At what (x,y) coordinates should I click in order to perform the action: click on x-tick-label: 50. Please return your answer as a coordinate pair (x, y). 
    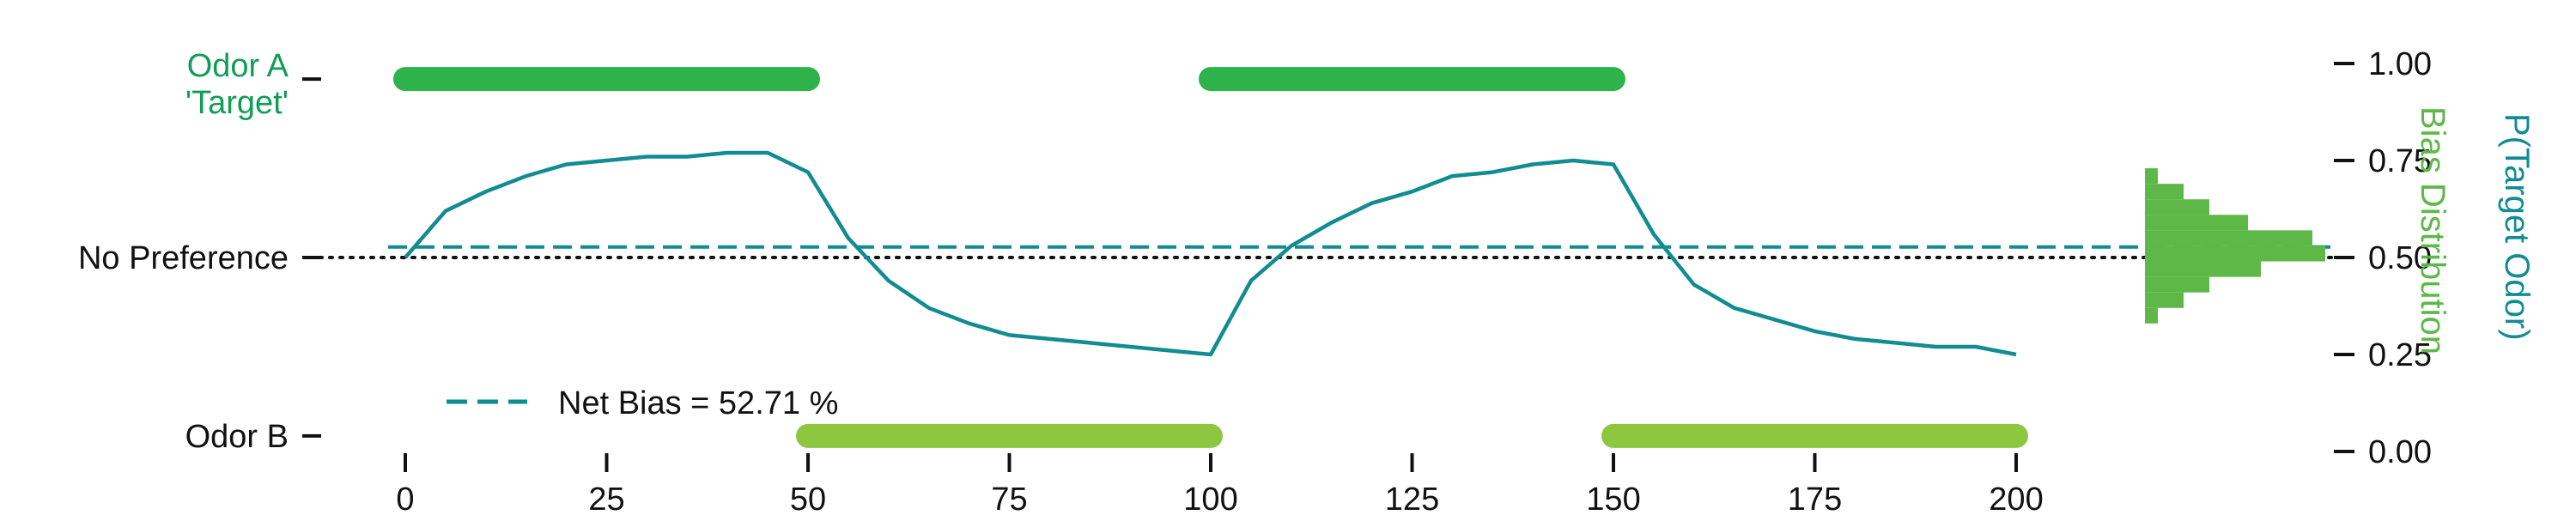
    Looking at the image, I should click on (808, 498).